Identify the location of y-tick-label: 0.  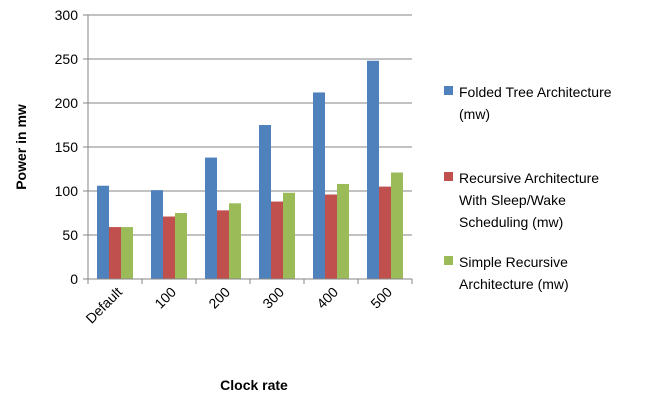
(74, 279).